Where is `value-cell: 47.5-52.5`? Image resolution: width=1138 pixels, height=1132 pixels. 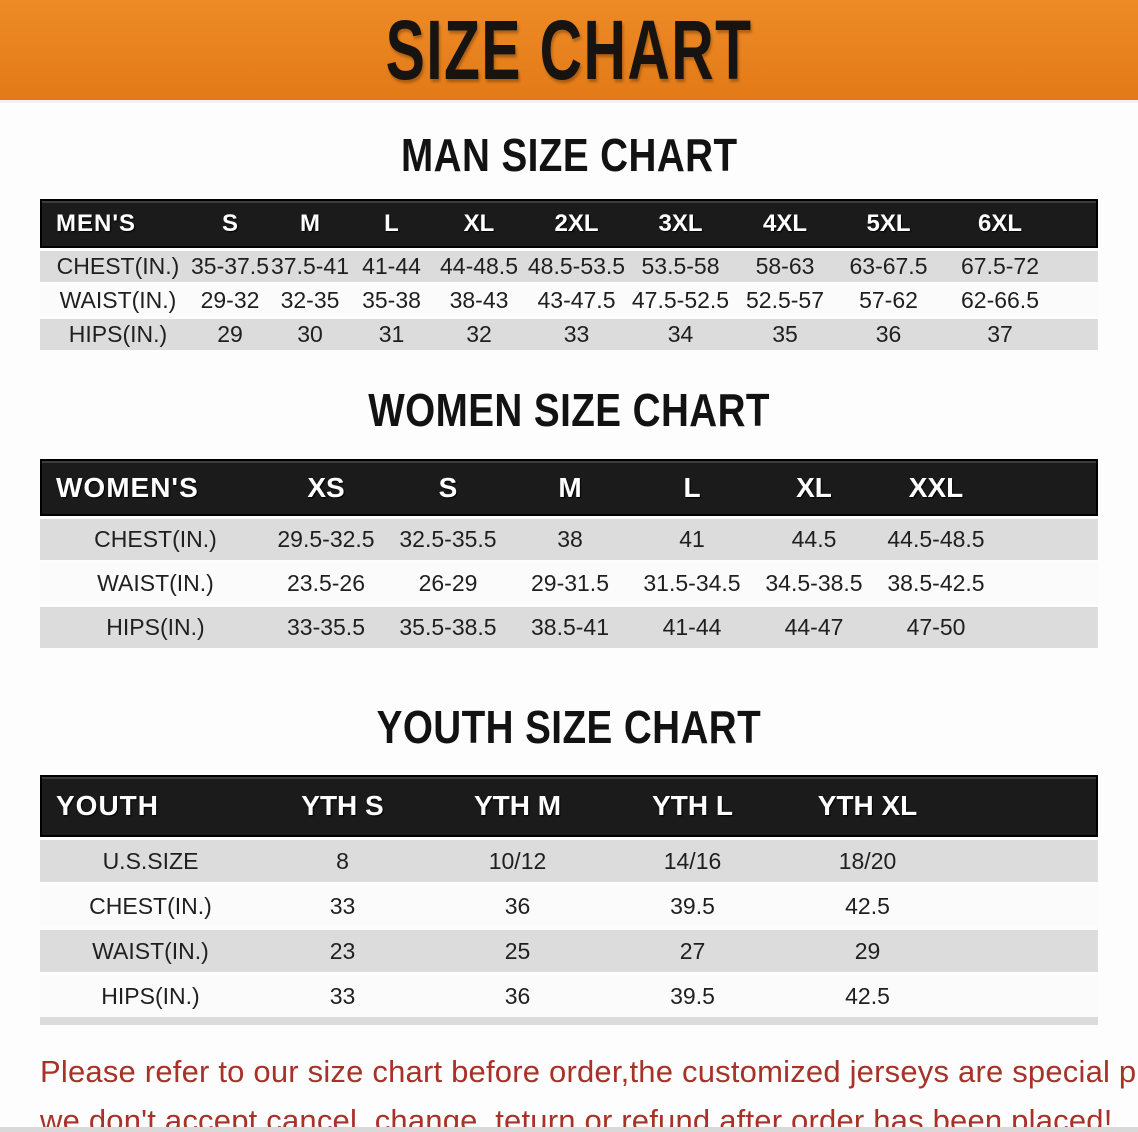
value-cell: 47.5-52.5 is located at coordinates (680, 300).